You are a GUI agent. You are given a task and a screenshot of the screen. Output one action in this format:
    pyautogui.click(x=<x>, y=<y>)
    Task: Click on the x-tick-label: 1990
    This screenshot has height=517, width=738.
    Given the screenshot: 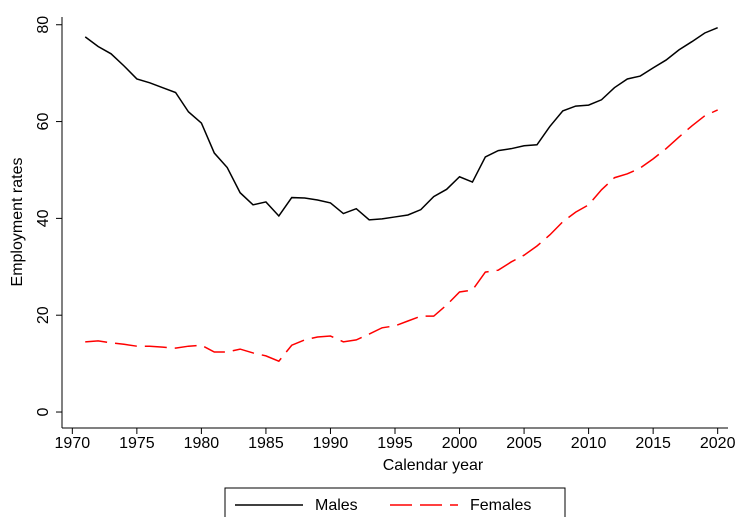 What is the action you would take?
    pyautogui.click(x=331, y=443)
    